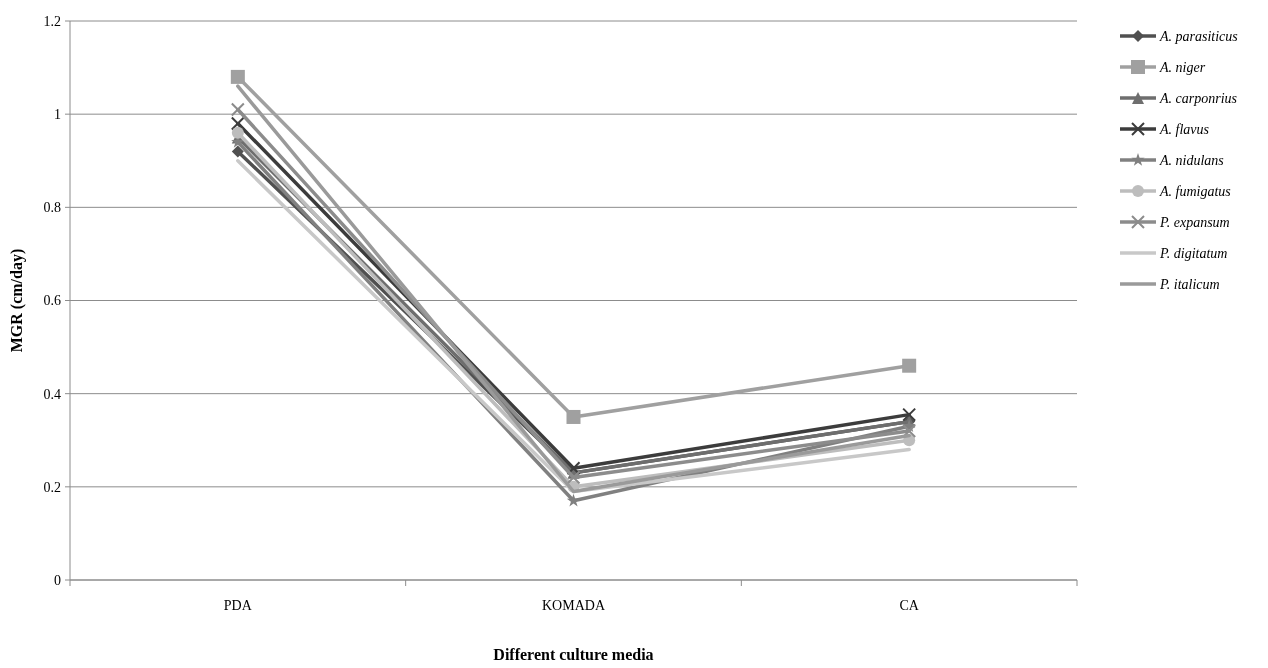  Describe the element at coordinates (52, 487) in the screenshot. I see `y-tick-label: 0.2` at that location.